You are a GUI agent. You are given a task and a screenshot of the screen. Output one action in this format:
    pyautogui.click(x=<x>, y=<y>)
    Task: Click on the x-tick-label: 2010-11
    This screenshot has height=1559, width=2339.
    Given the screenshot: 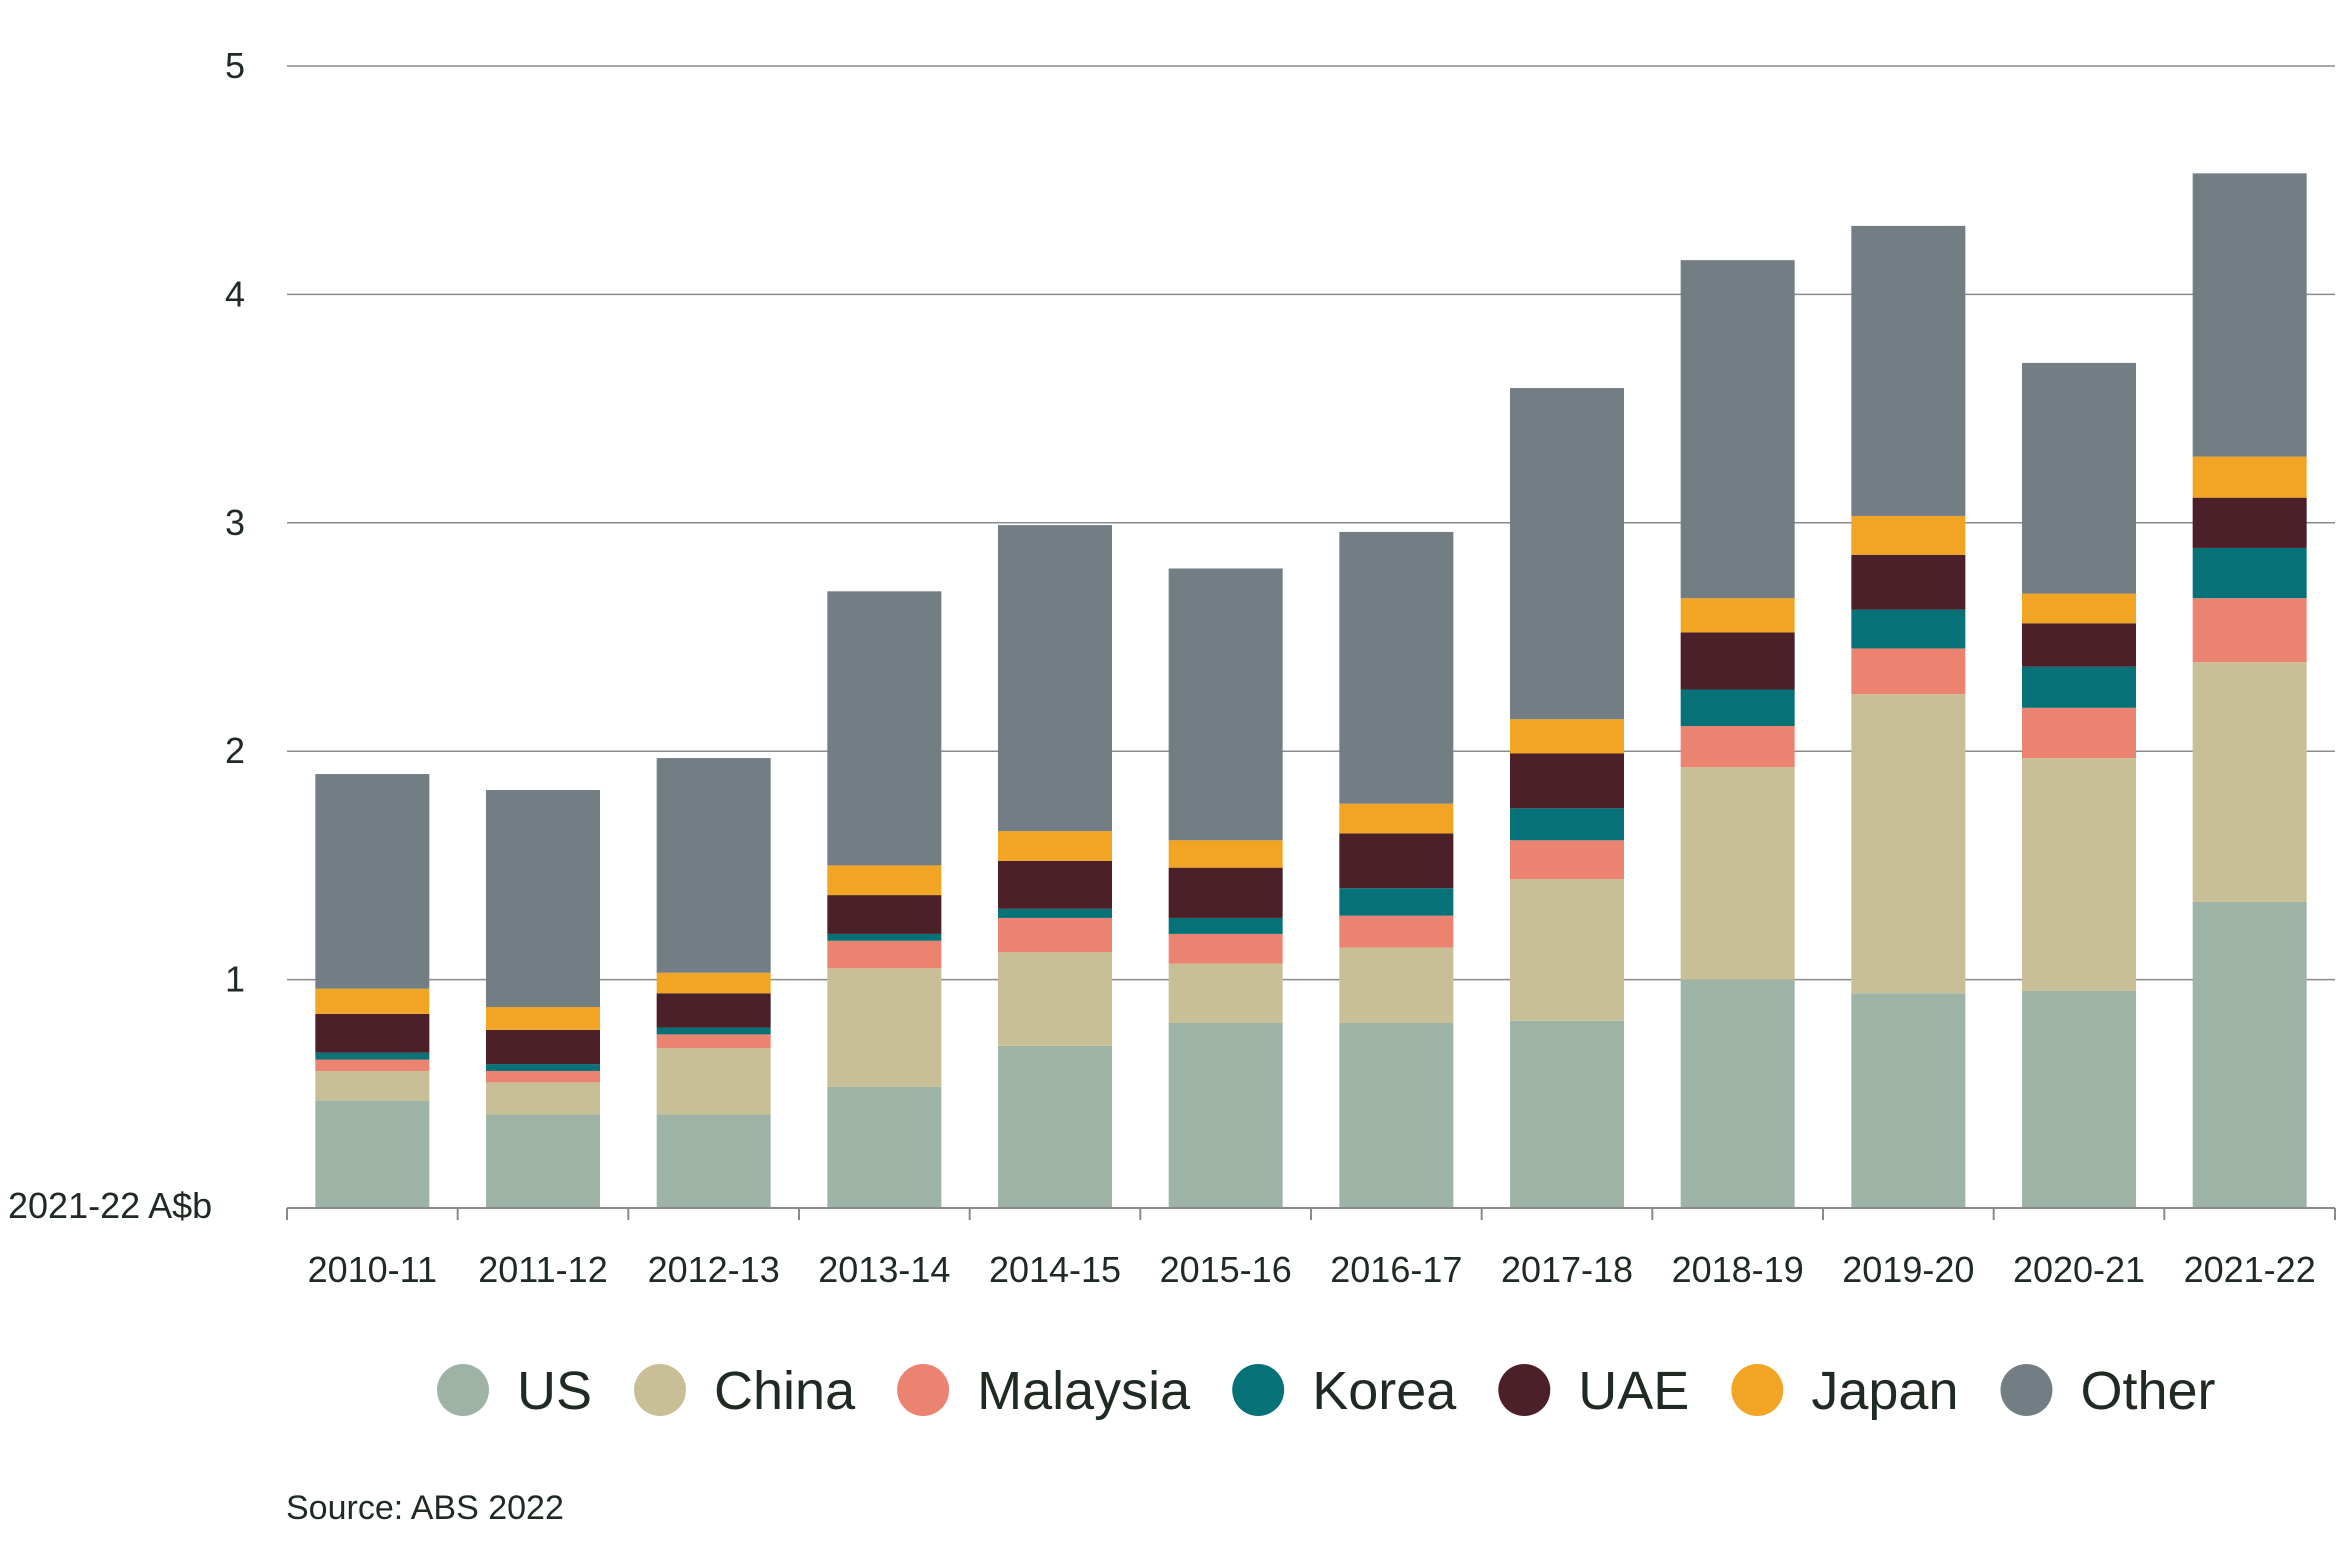 What is the action you would take?
    pyautogui.click(x=372, y=1269)
    